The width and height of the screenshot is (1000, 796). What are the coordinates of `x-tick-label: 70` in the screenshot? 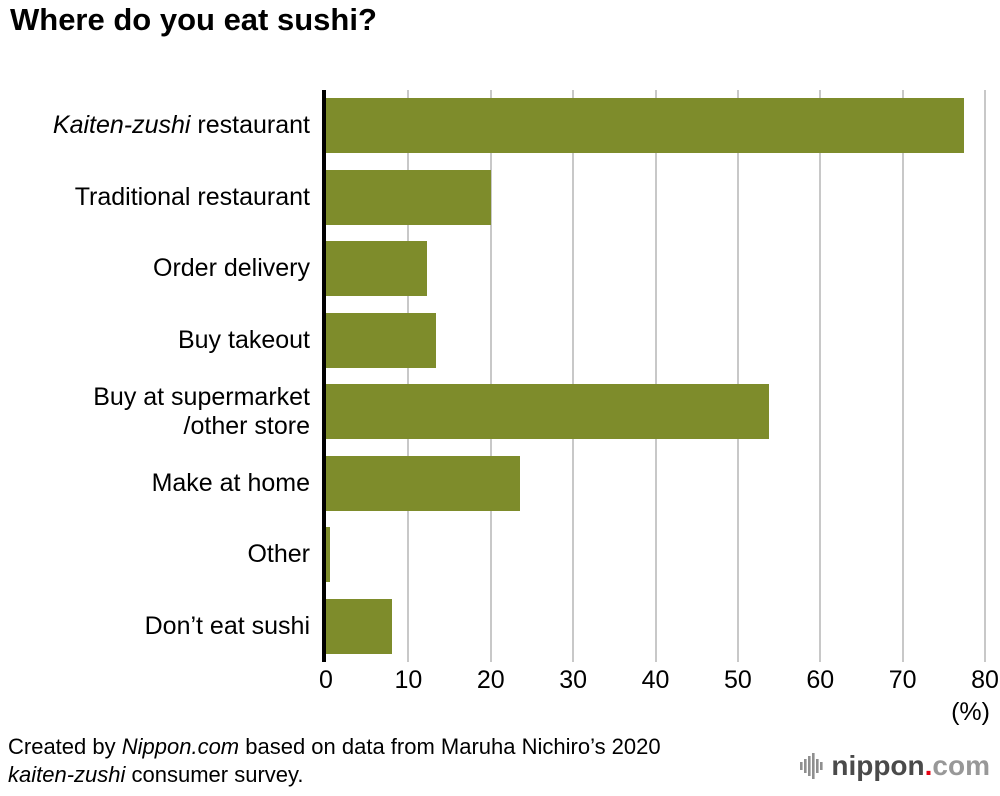 It's located at (902, 680).